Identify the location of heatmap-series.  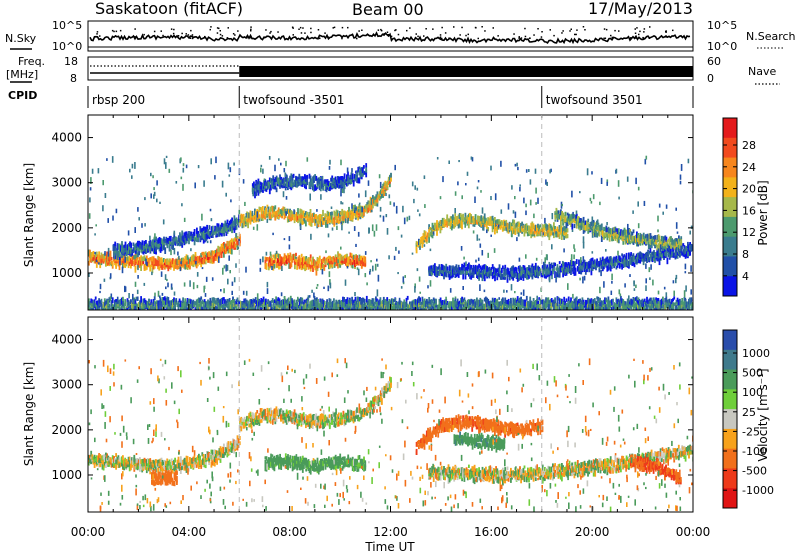
(164, 253).